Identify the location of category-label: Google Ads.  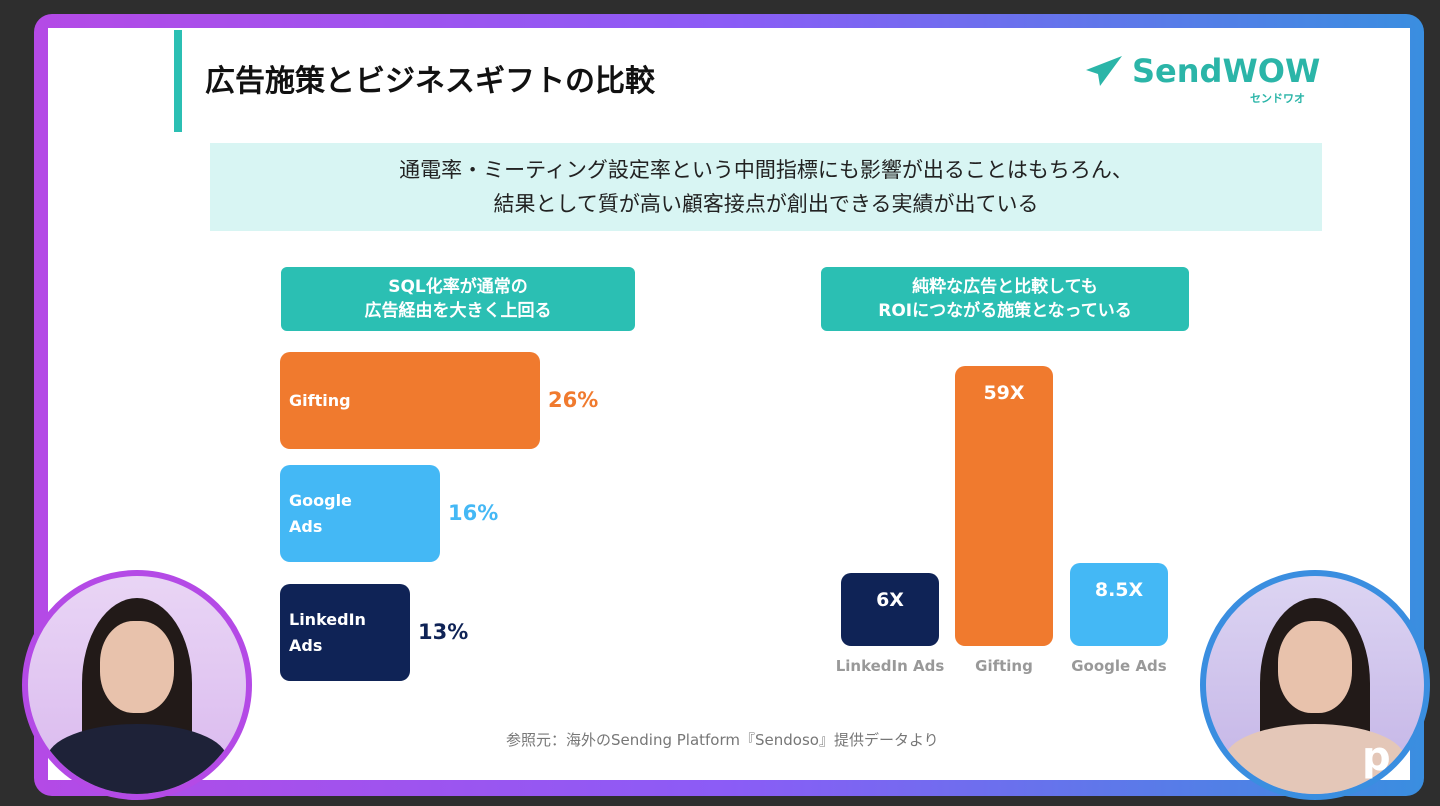
(1119, 666).